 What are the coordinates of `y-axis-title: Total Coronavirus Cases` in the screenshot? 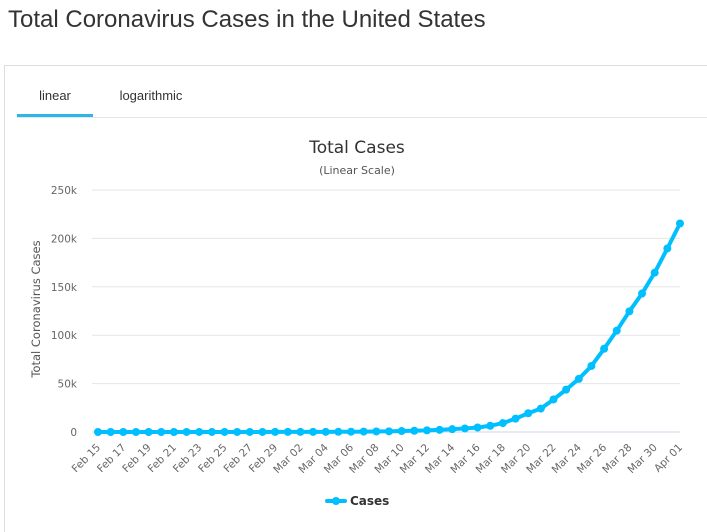 It's located at (36, 309).